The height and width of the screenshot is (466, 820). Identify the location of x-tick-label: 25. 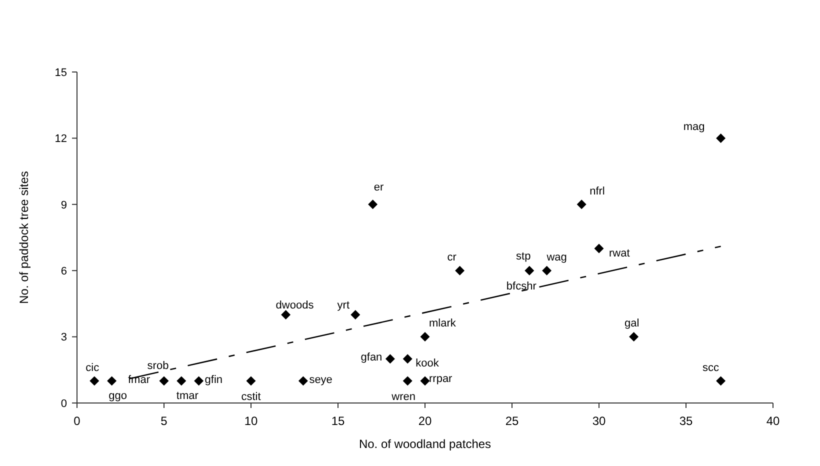
(512, 421).